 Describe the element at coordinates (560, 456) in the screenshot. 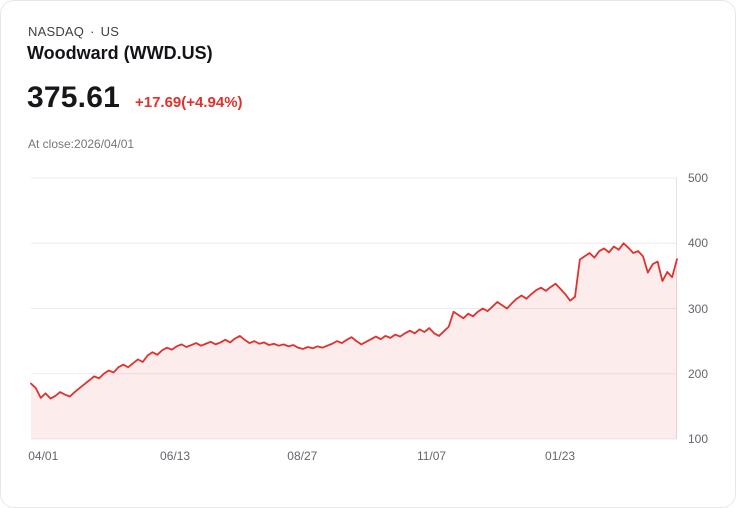

I see `x-tick-label: 01/23` at that location.